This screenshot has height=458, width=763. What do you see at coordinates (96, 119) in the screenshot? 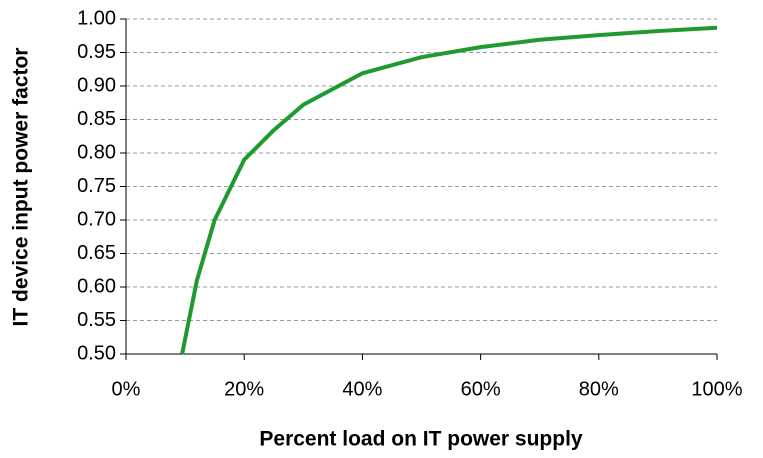
I see `y-tick-label: 0.85` at bounding box center [96, 119].